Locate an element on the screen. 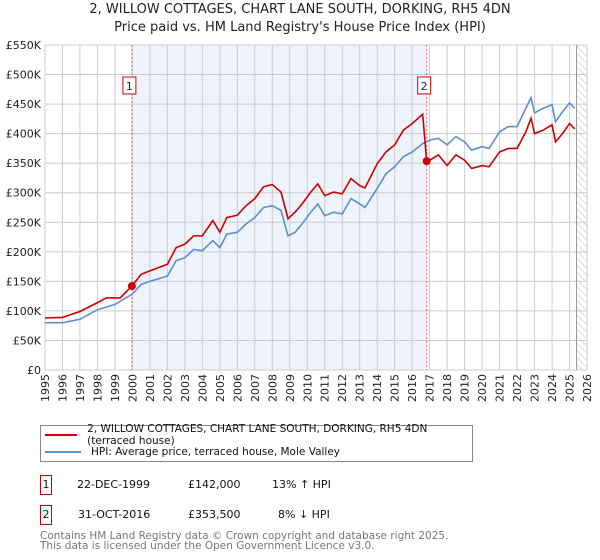  transaction-row: 1 22-DEC-1999 £142,000 13% ↑ HPI is located at coordinates (320, 485).